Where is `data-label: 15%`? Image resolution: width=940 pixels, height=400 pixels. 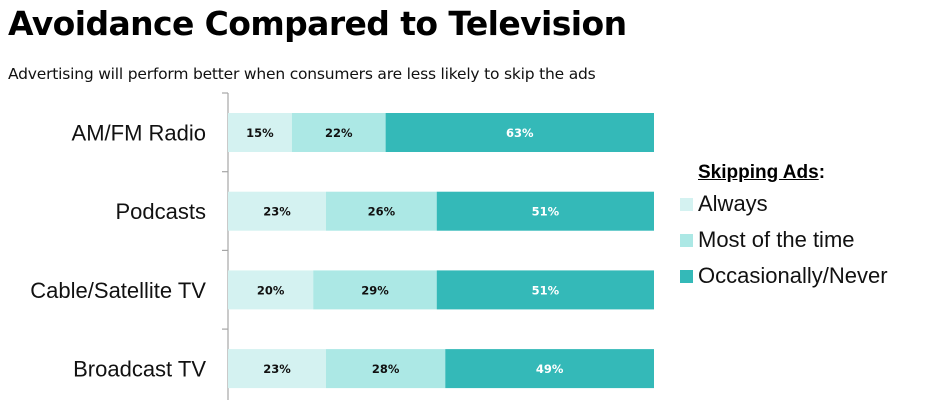 data-label: 15% is located at coordinates (260, 133).